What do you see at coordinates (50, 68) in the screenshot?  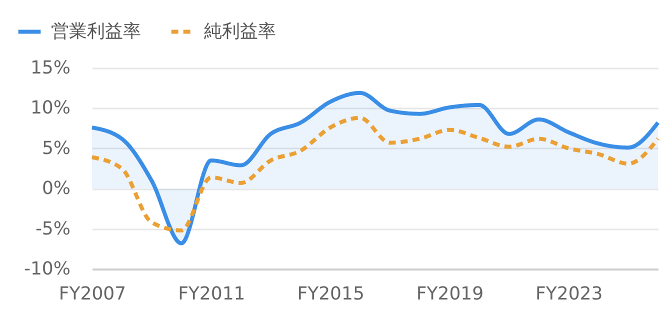 I see `y-tick-label: 15%` at bounding box center [50, 68].